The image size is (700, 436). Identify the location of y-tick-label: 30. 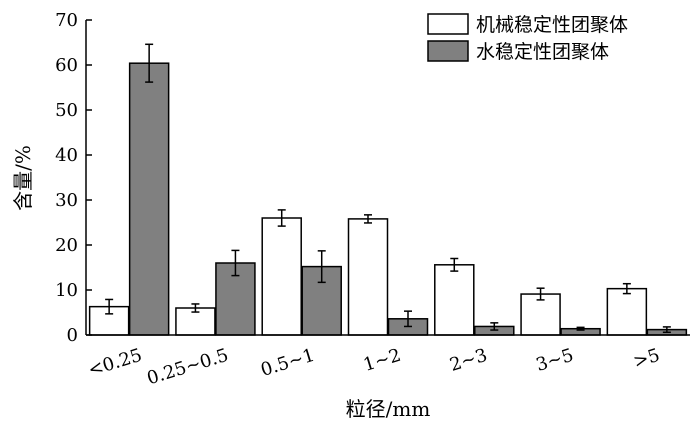
(66, 200).